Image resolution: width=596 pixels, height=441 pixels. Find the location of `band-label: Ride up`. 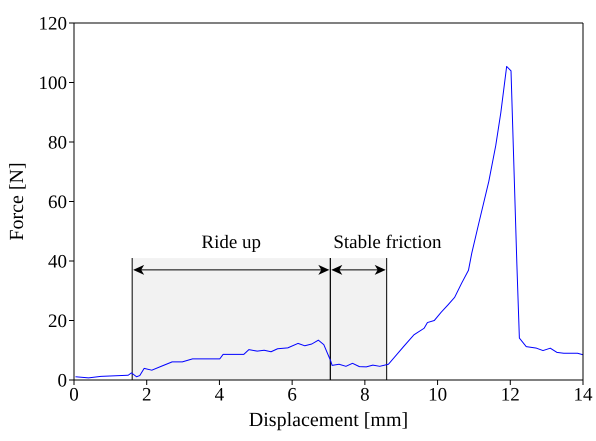

band-label: Ride up is located at coordinates (231, 242).